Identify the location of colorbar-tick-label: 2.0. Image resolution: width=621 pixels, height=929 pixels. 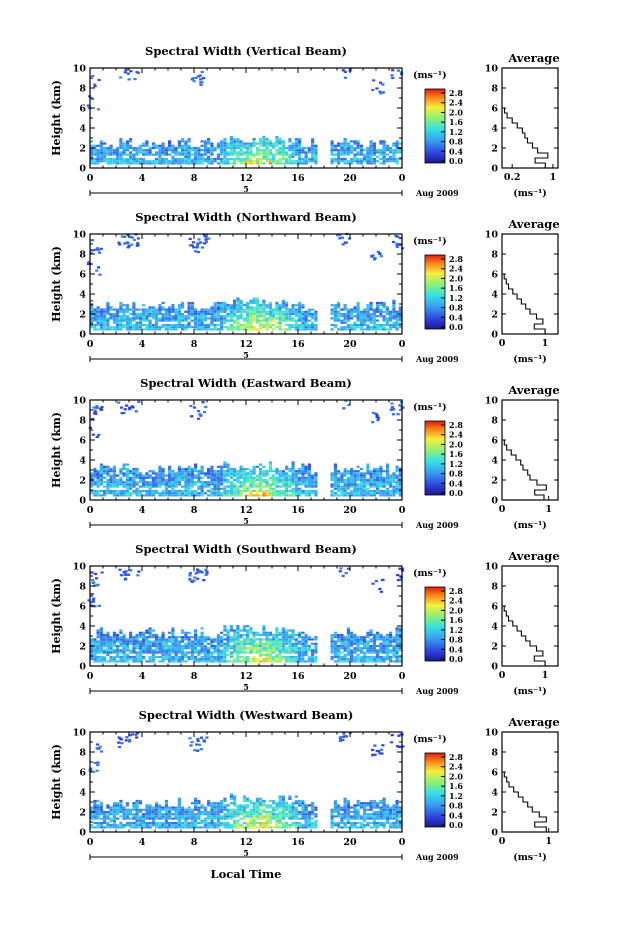
(456, 278).